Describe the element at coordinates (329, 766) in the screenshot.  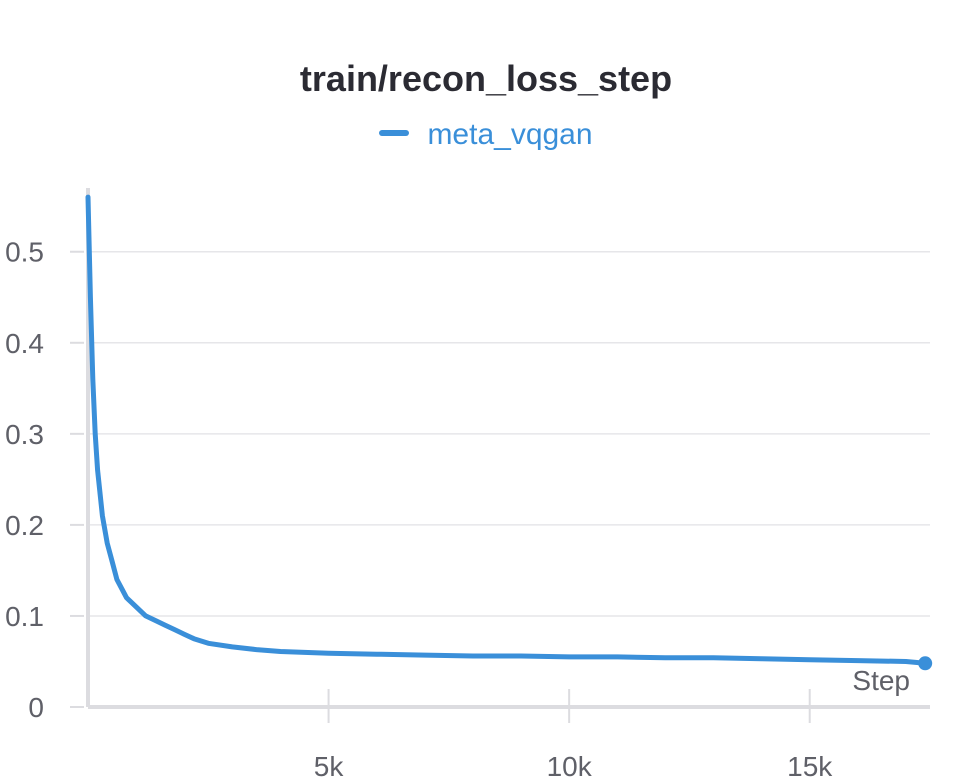
I see `x-tick-label: 5k` at that location.